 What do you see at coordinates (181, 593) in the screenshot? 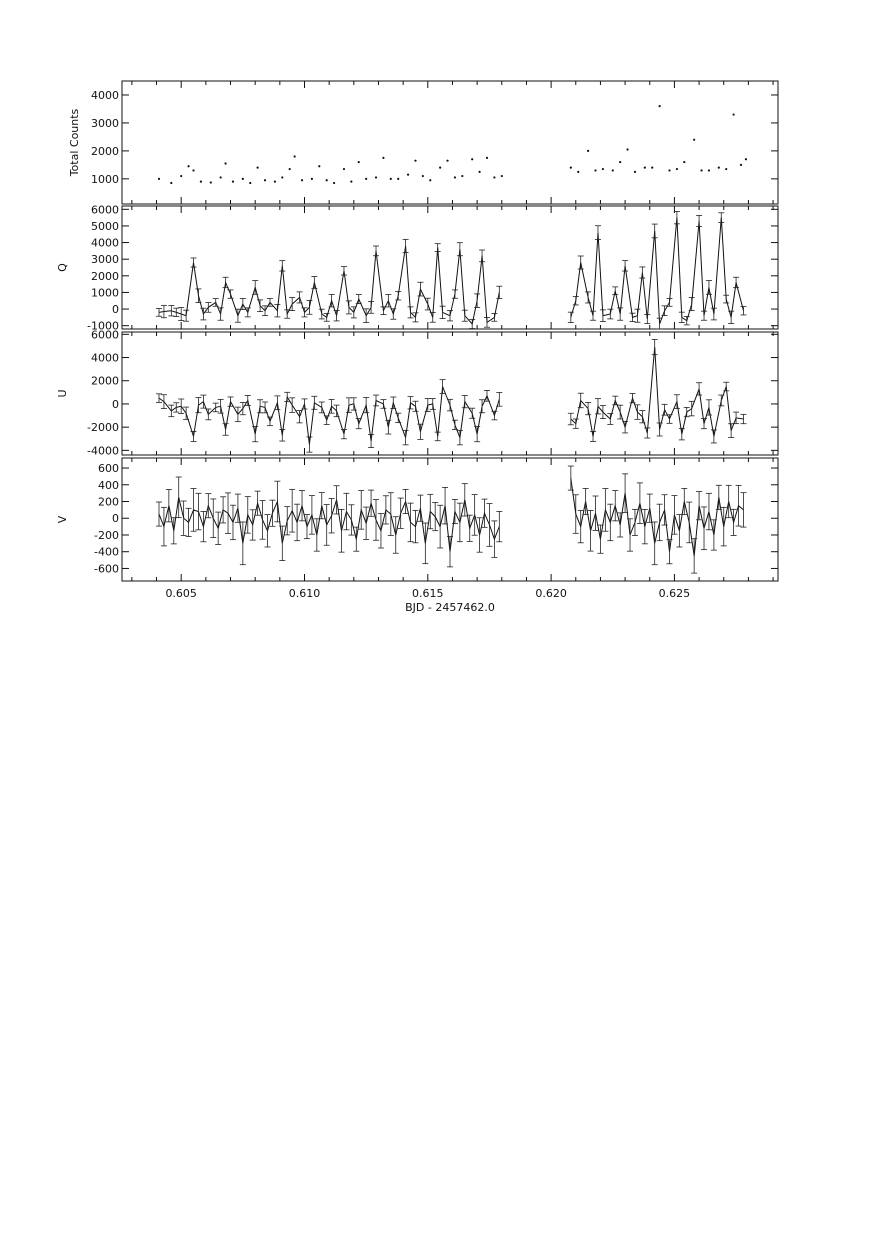
I see `x-tick-label: 0.605` at bounding box center [181, 593].